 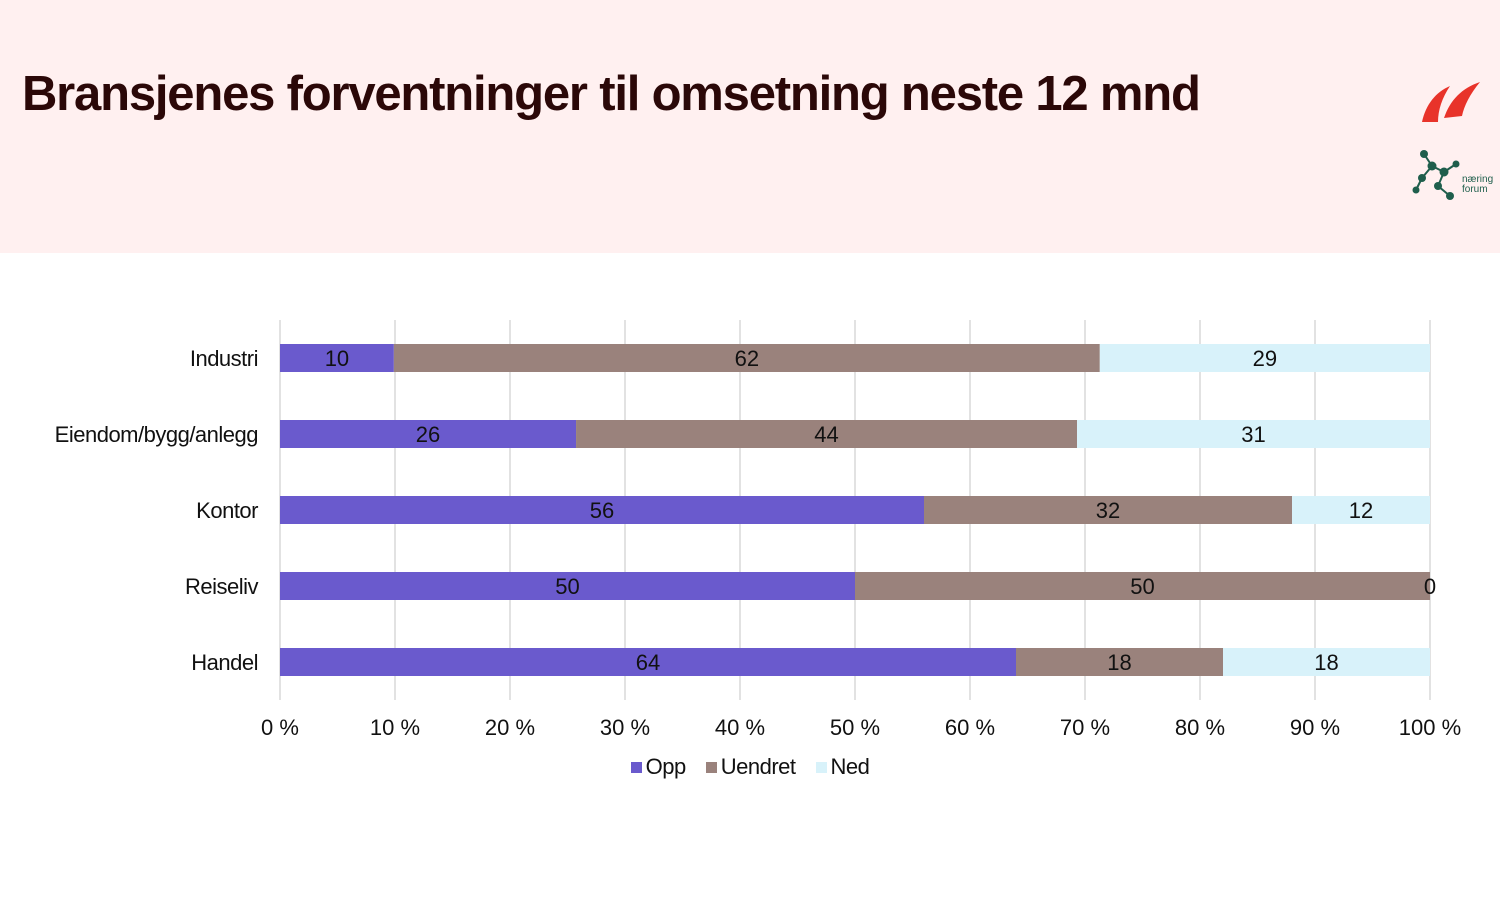 I want to click on x-tick-label: 100 %, so click(x=1430, y=727).